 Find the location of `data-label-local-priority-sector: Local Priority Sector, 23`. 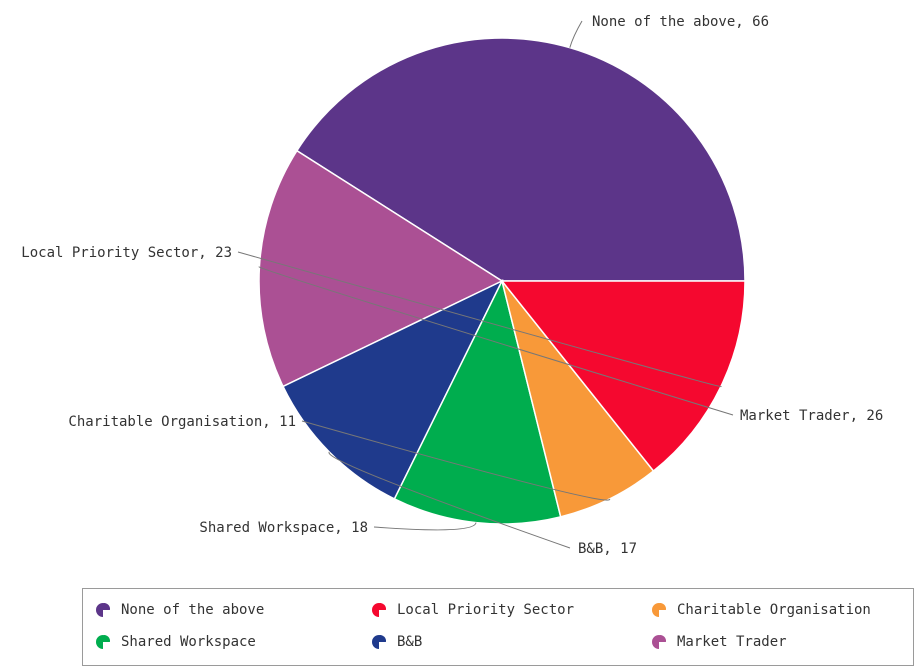

data-label-local-priority-sector: Local Priority Sector, 23 is located at coordinates (126, 253).